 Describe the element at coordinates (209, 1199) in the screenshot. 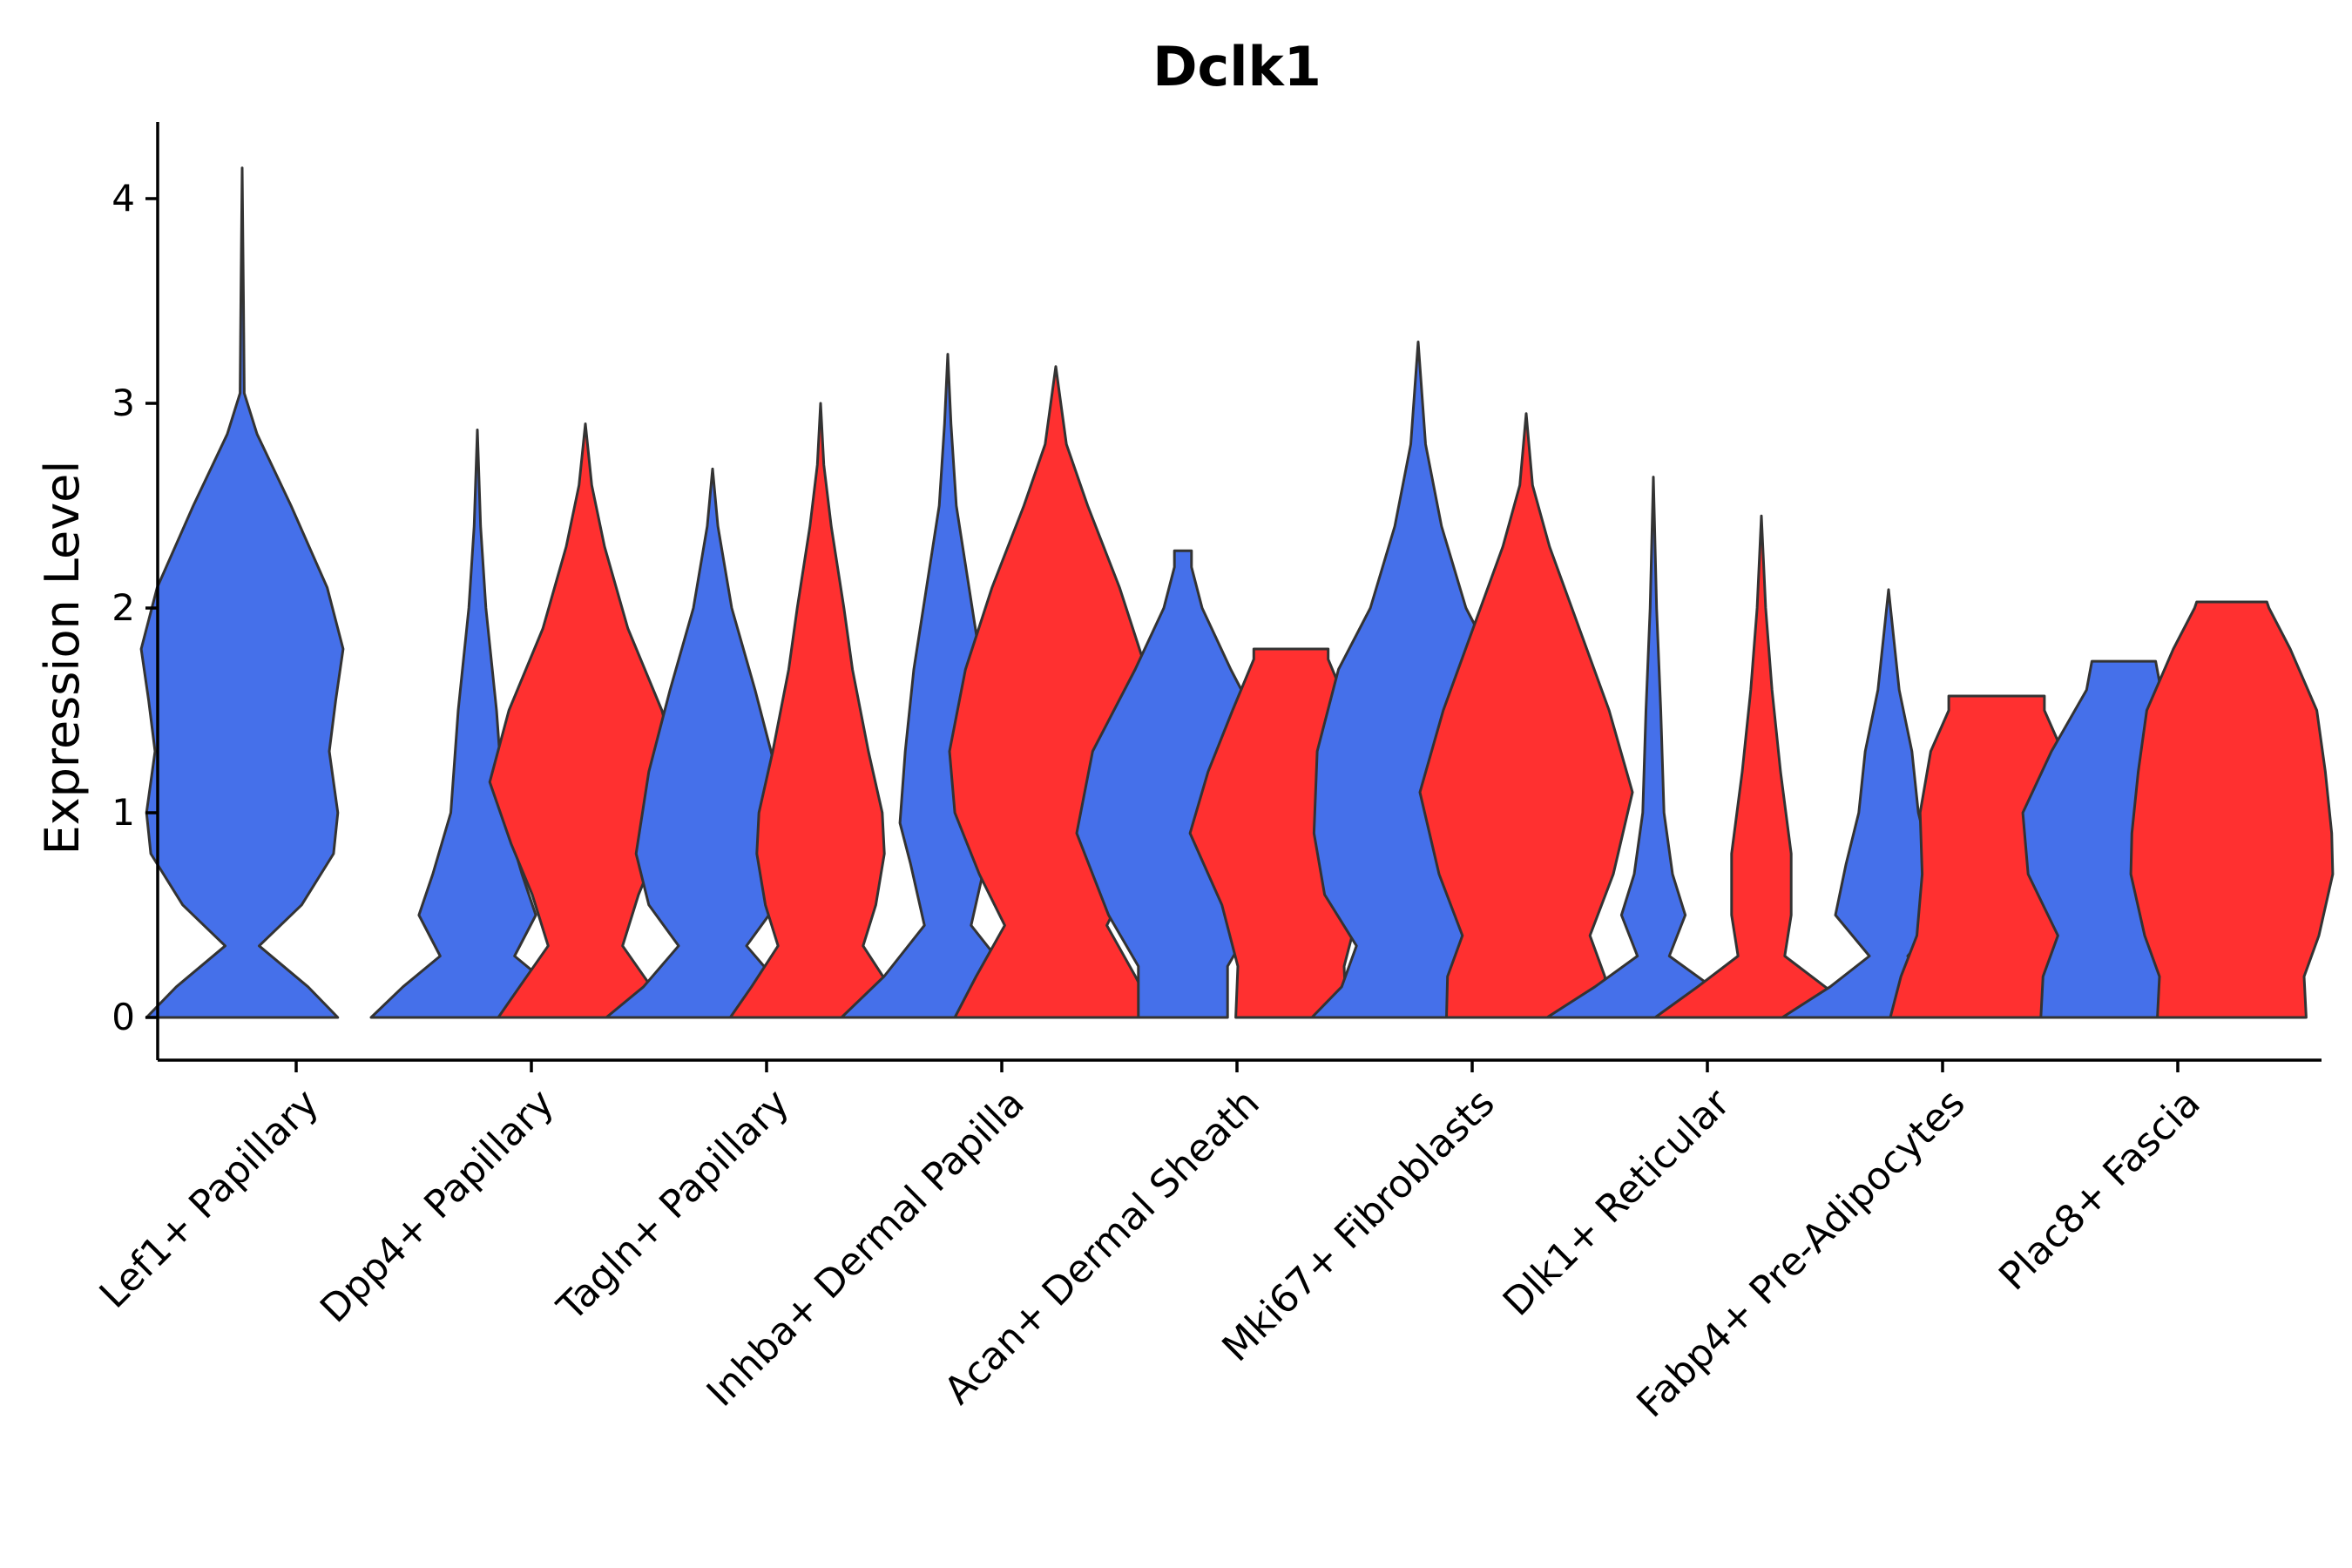

I see `x-tick-label-lef1-papillary: Lef1+ Papillary` at that location.